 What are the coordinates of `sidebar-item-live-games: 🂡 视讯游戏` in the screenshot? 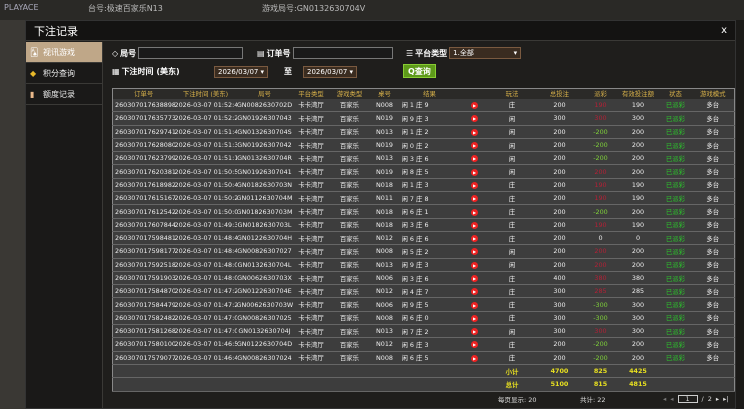 It's located at (64, 52).